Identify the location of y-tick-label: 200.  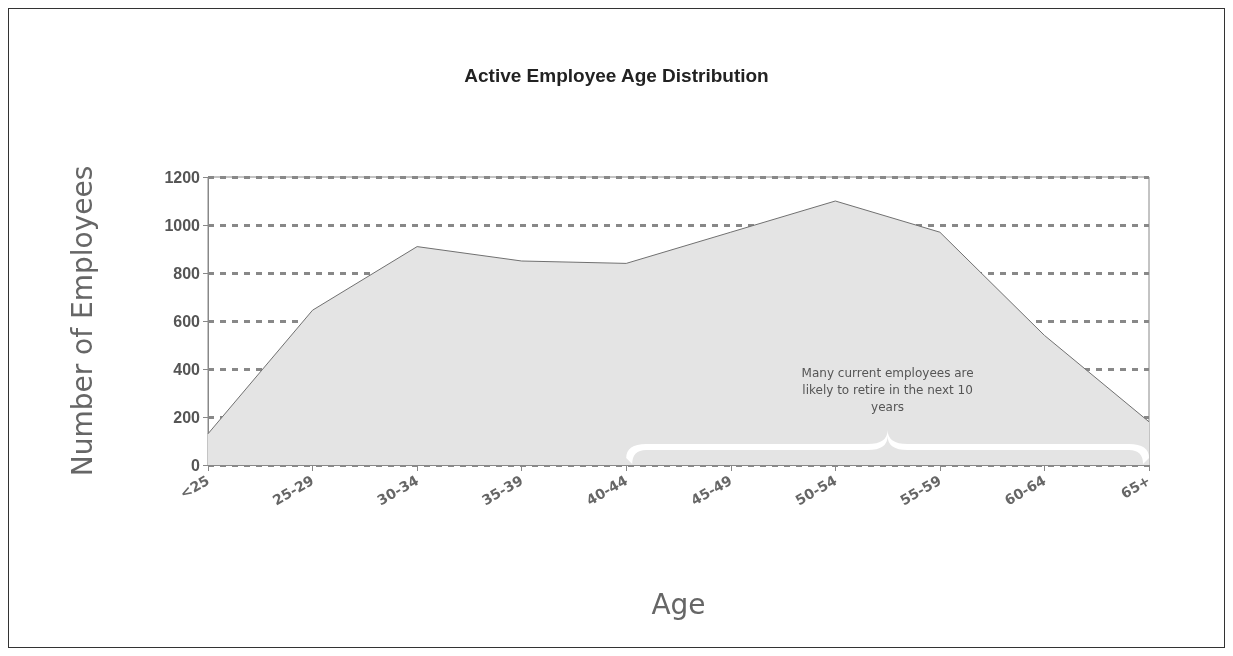
(187, 417).